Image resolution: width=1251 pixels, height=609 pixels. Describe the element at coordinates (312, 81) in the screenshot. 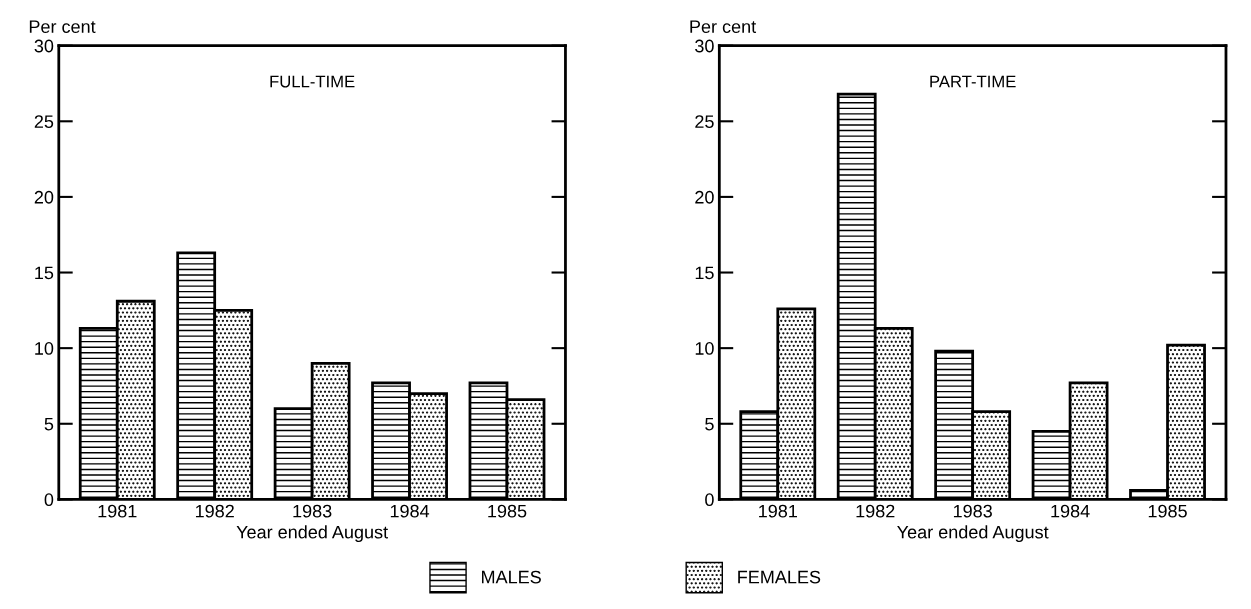

I see `text: FULL-TIME` at that location.